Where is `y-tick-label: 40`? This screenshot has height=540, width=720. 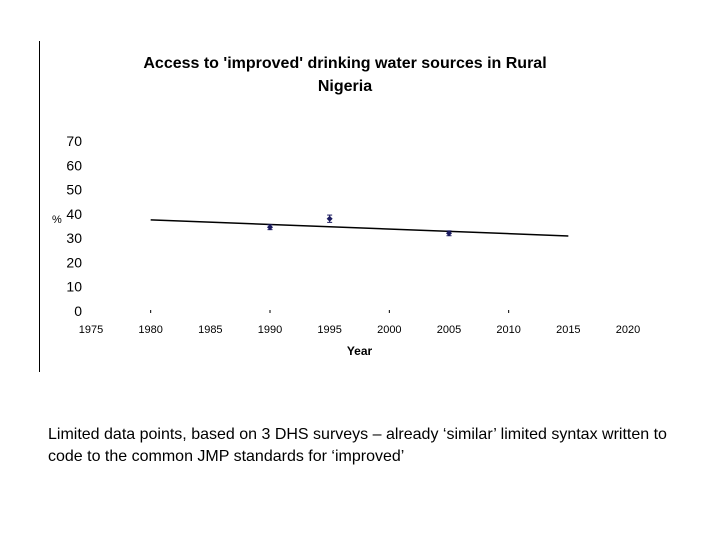
y-tick-label: 40 is located at coordinates (74, 214).